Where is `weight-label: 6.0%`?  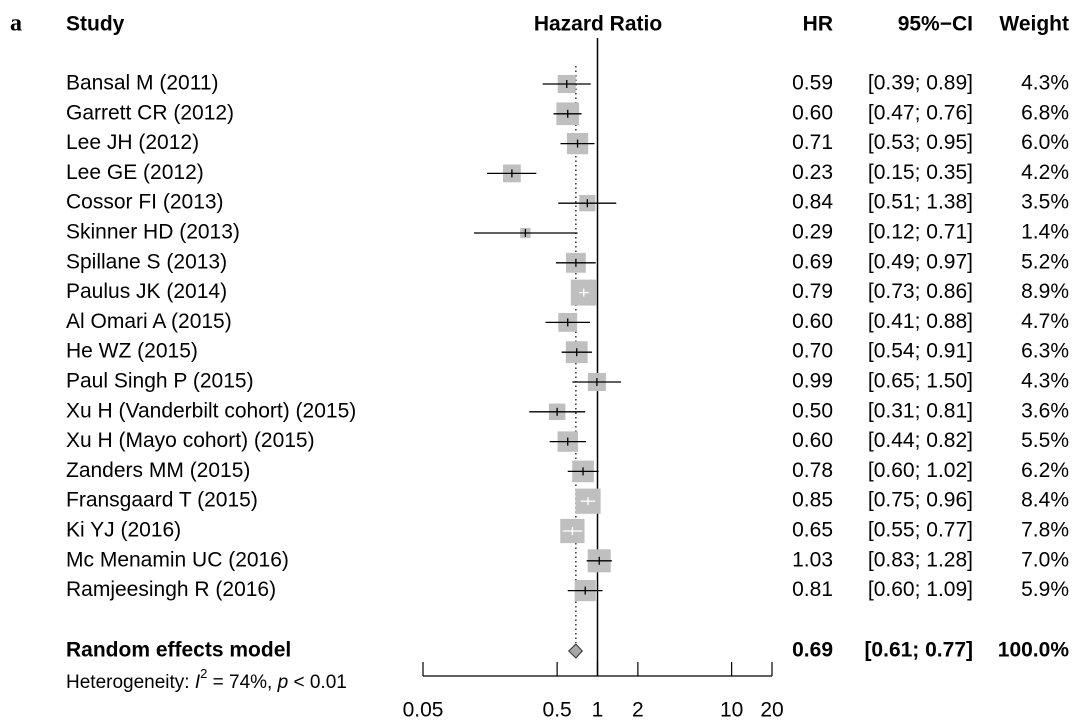 weight-label: 6.0% is located at coordinates (1045, 142).